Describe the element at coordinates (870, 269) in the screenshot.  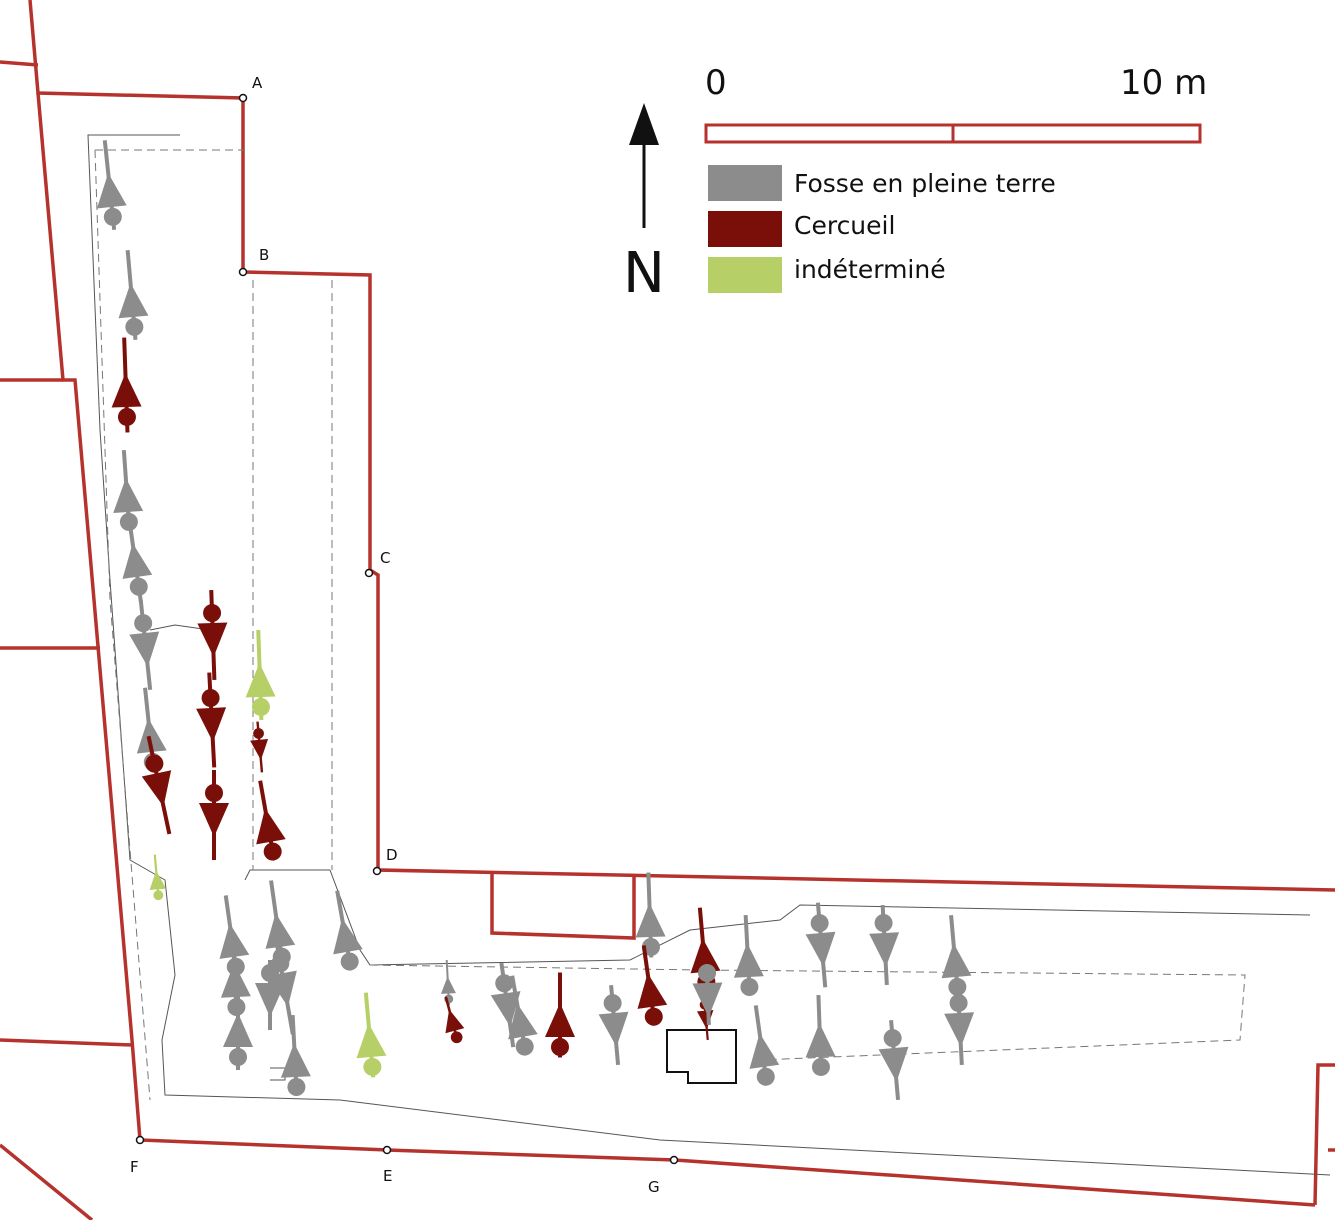
I see `legend-label-indetermine: indéterminé` at that location.